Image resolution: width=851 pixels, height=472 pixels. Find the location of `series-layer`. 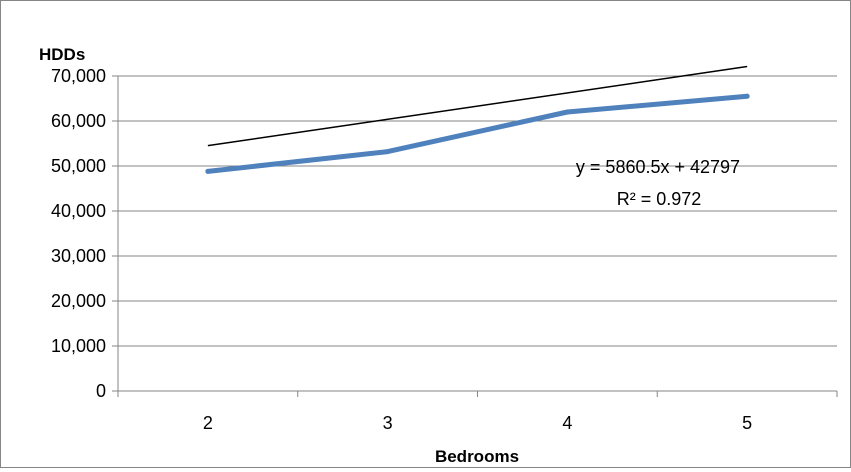

series-layer is located at coordinates (477, 133).